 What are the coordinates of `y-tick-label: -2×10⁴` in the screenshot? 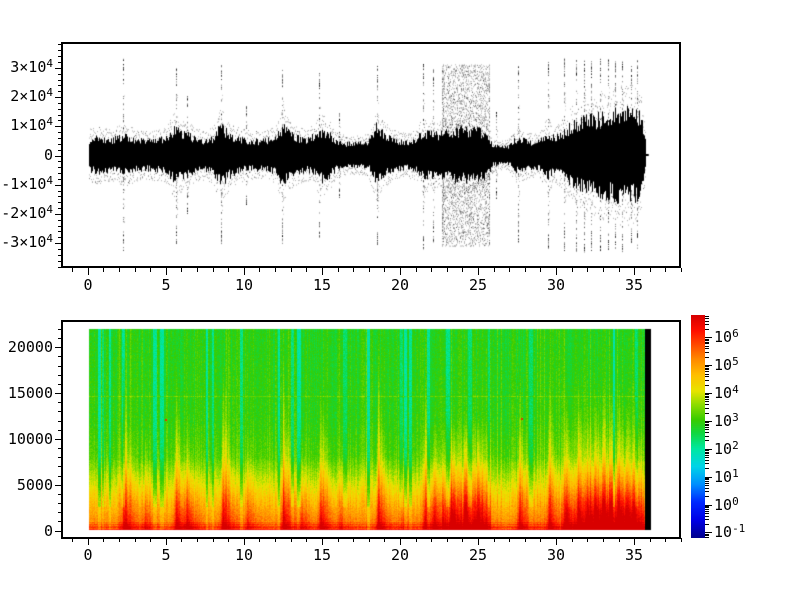 It's located at (27, 212).